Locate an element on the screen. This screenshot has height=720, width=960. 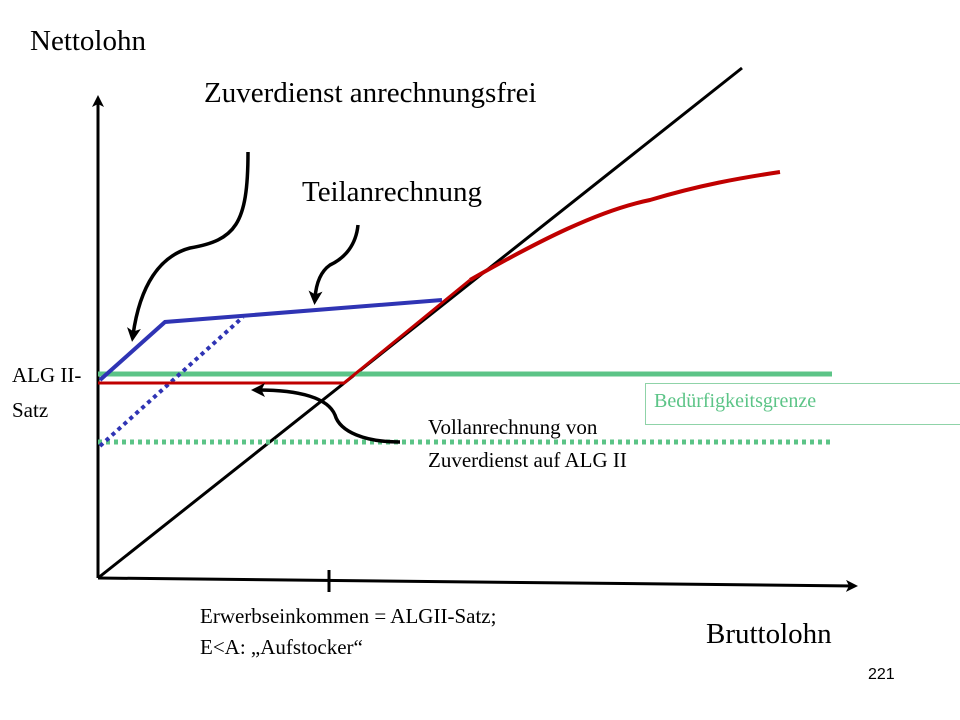
beduerftigkeitsgrenze-box: Bedürfigkeitsgrenze is located at coordinates (802, 404).